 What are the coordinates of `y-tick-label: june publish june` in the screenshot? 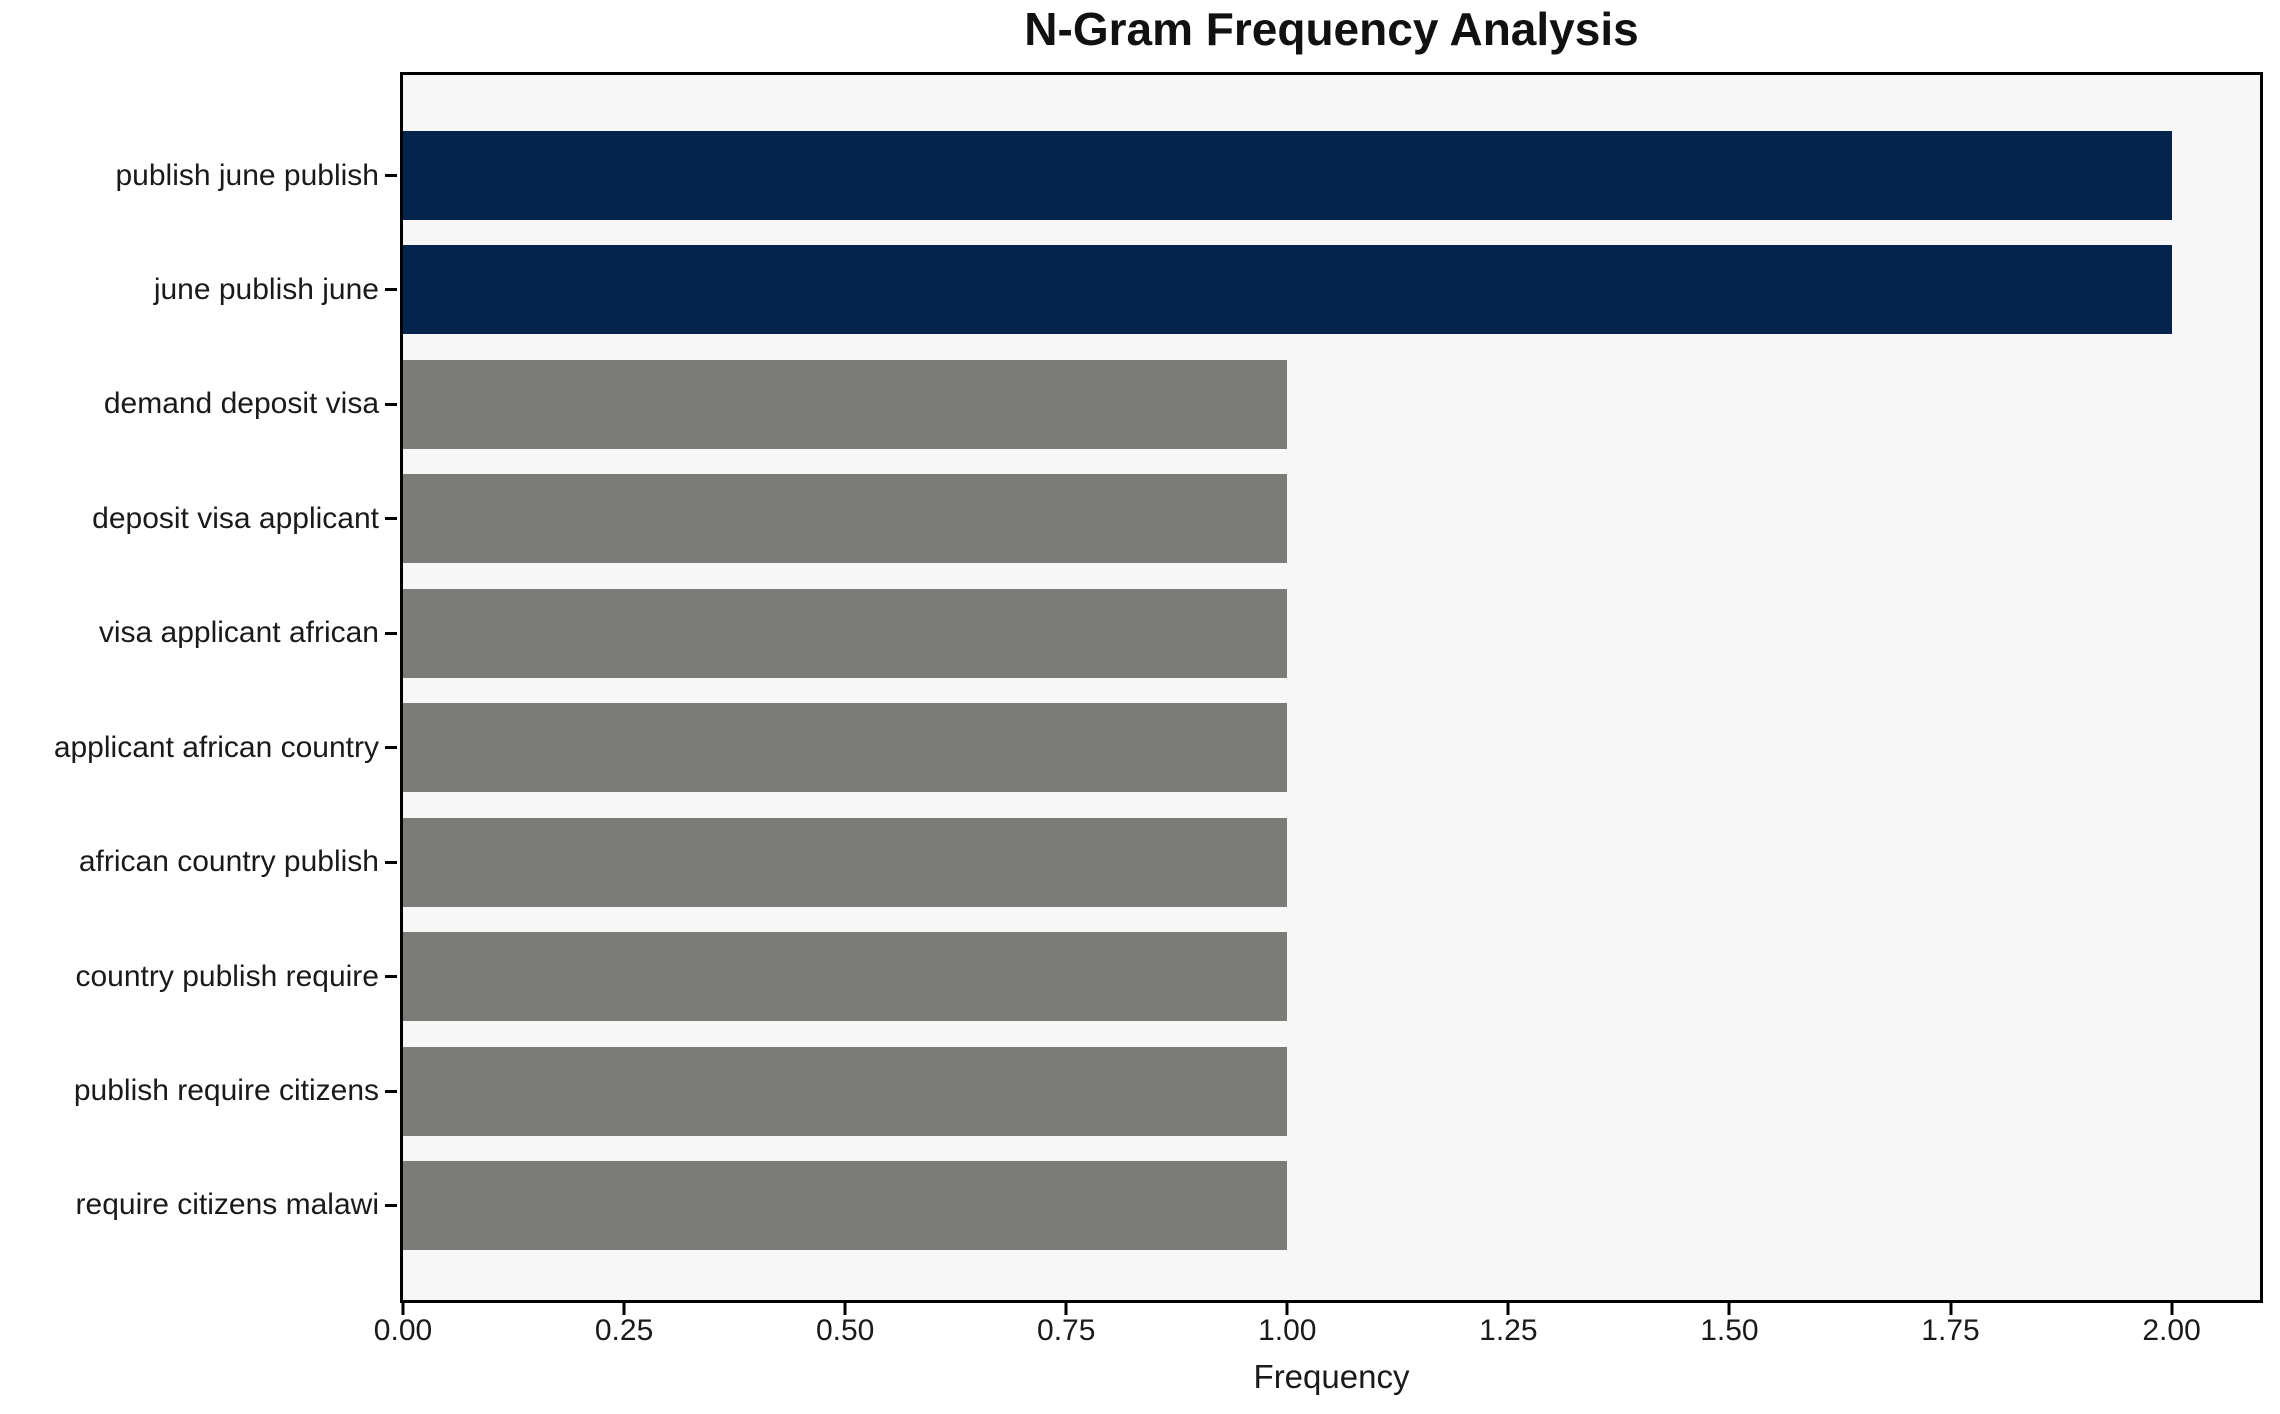 It's located at (266, 289).